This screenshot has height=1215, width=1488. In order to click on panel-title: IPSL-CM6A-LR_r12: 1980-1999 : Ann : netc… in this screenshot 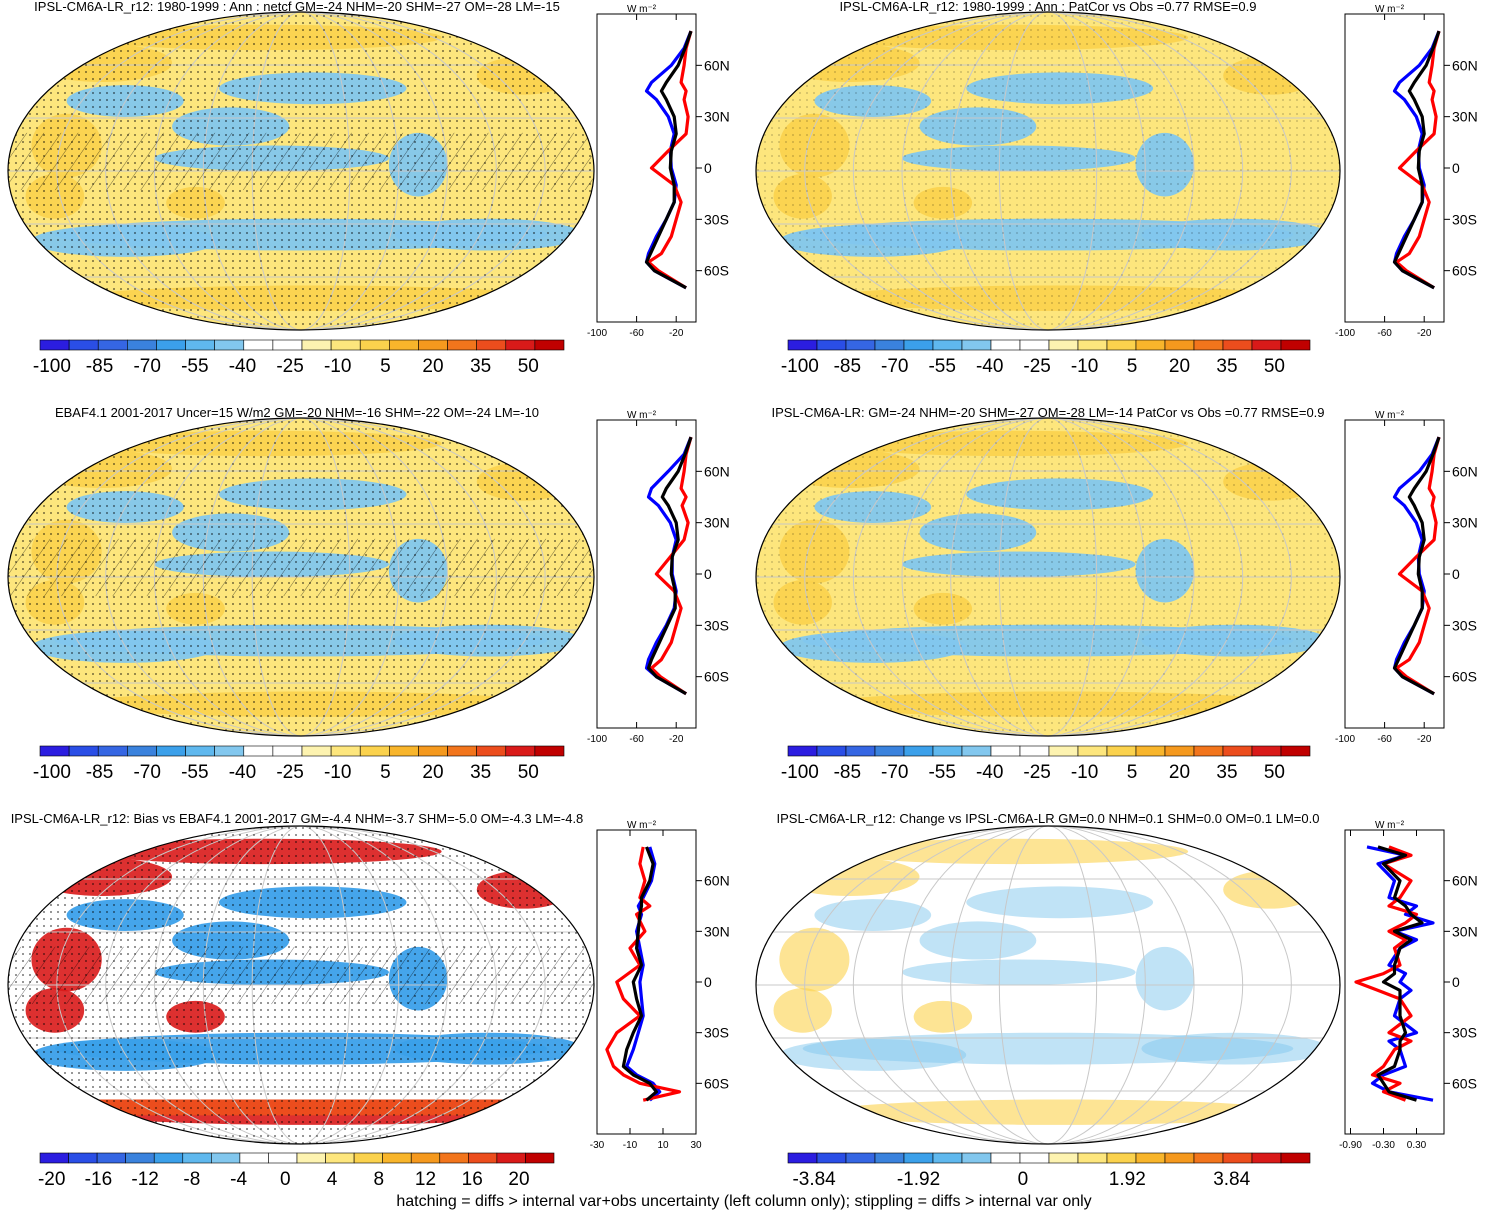, I will do `click(297, 7)`.